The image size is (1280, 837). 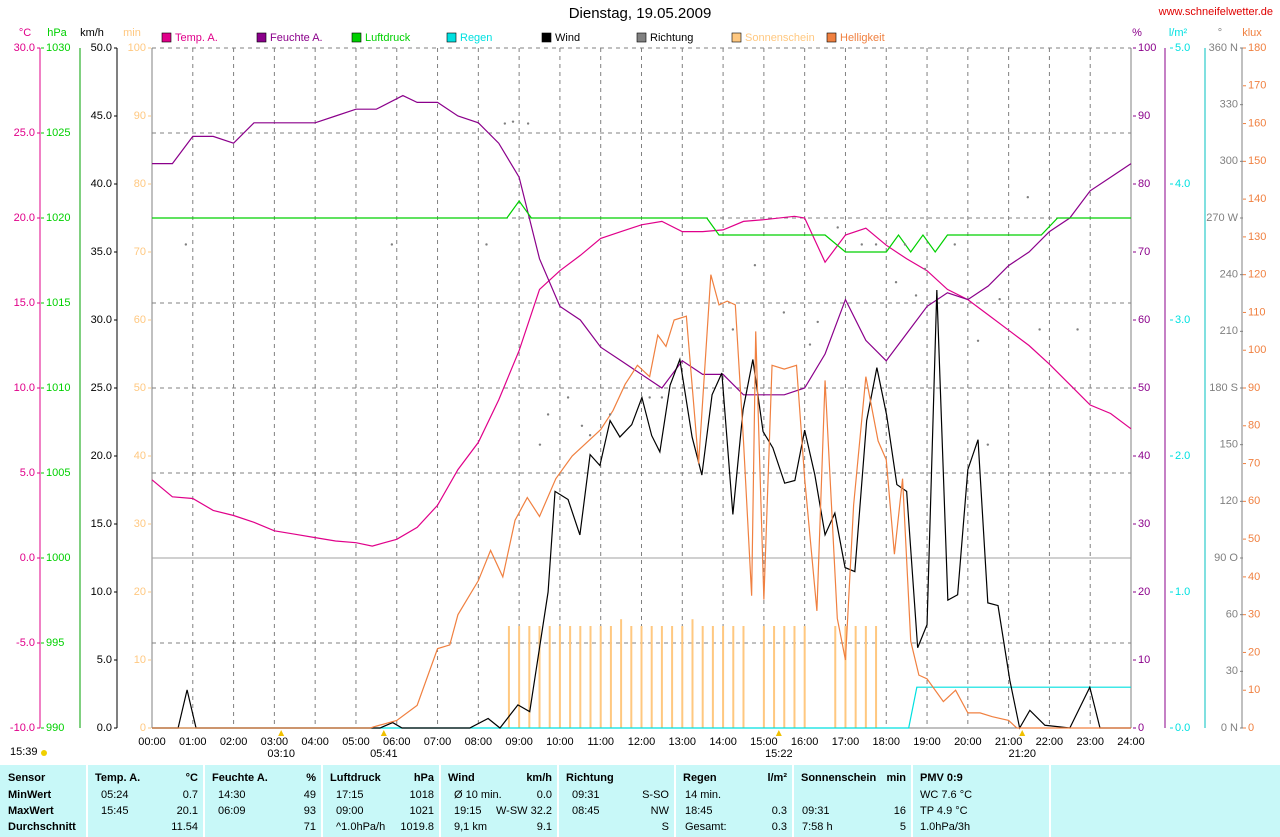 What do you see at coordinates (779, 754) in the screenshot?
I see `annotation: 15:22` at bounding box center [779, 754].